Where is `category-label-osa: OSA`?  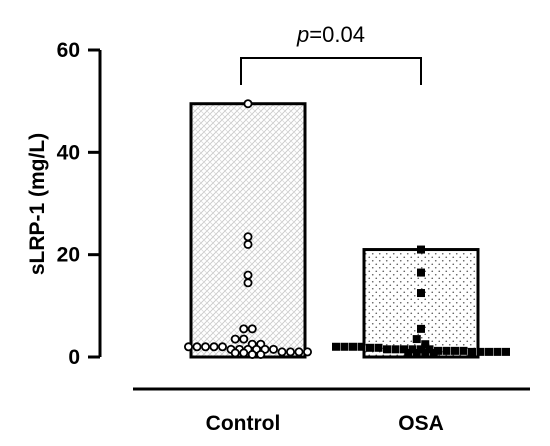
category-label-osa: OSA is located at coordinates (421, 423).